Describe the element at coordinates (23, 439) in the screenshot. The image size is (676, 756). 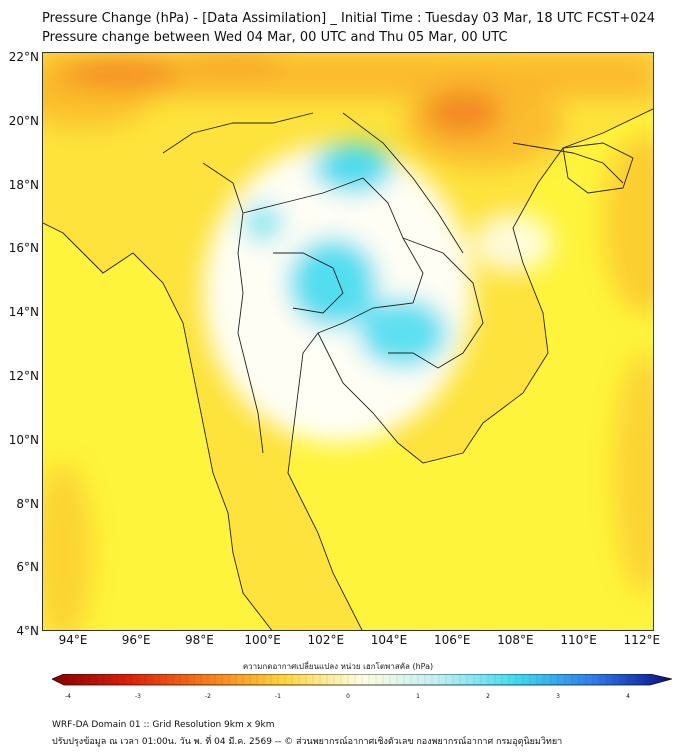
I see `latitude-label: 10°N` at that location.